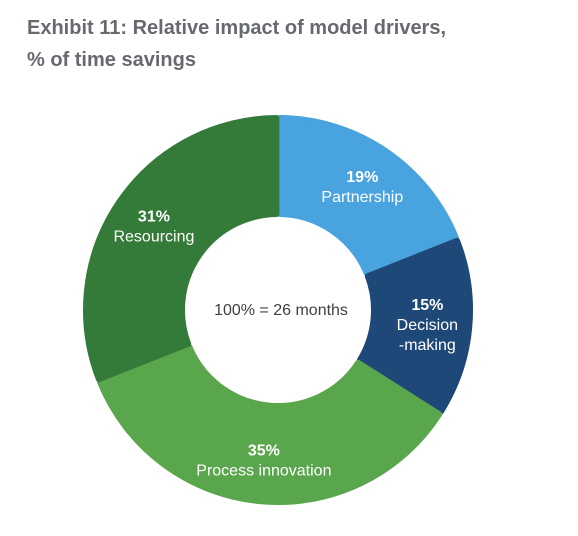  I want to click on chart-title-line-2: % of time savings, so click(111, 60).